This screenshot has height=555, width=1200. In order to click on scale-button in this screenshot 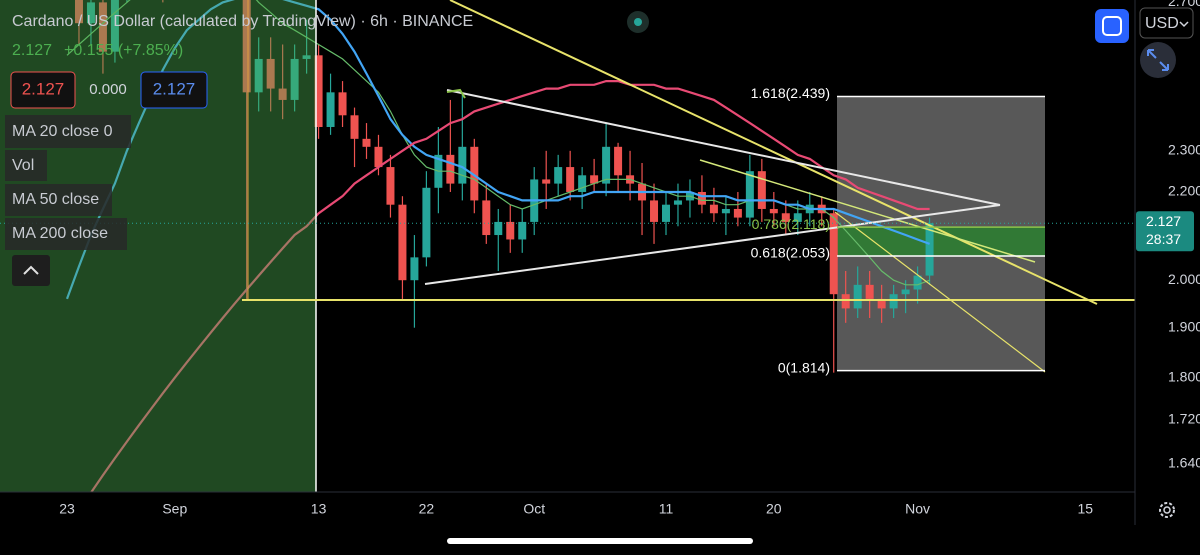, I will do `click(1158, 60)`.